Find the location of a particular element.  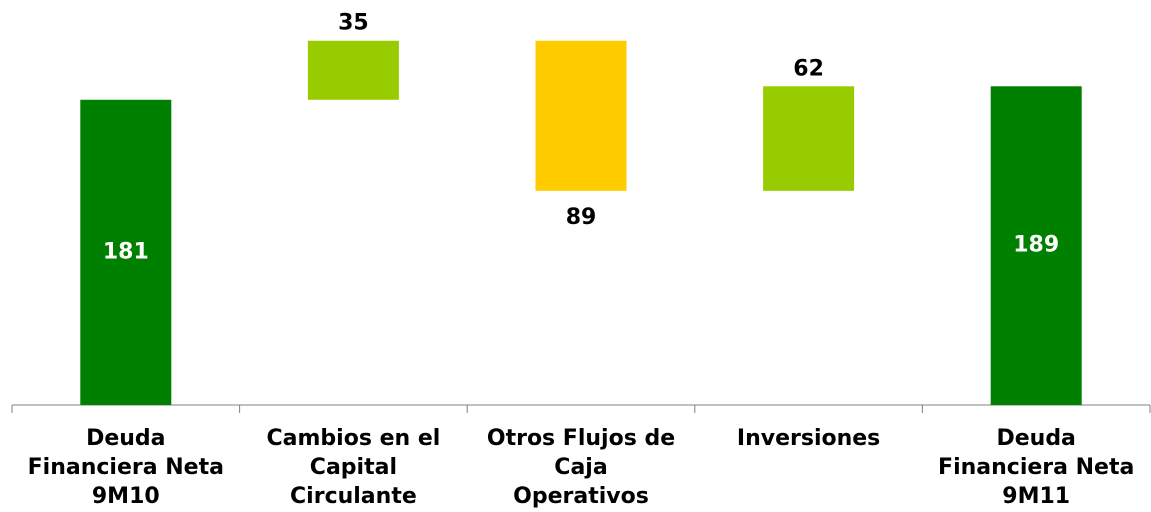

x-tick-label: Inversiones is located at coordinates (808, 438).